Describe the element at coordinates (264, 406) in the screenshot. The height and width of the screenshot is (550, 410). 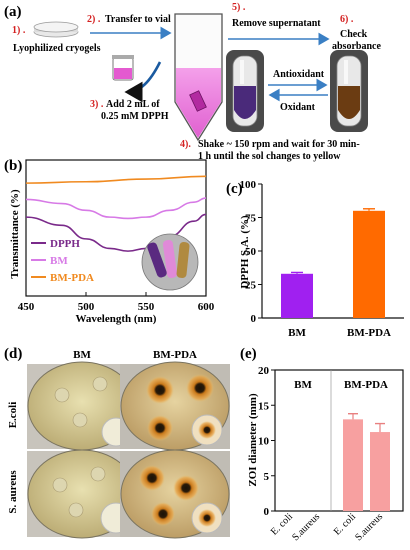
I see `plot-e-ytick-label: 15` at that location.